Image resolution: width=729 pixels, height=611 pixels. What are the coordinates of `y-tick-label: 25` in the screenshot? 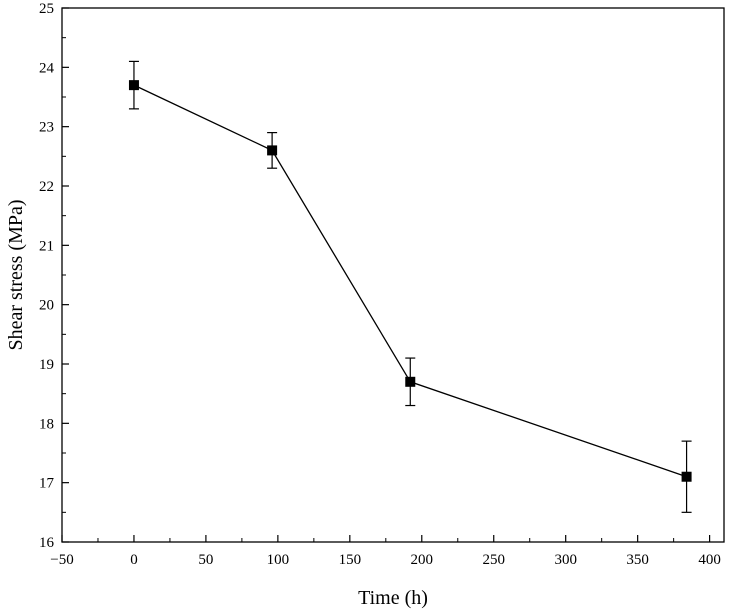 It's located at (46, 9).